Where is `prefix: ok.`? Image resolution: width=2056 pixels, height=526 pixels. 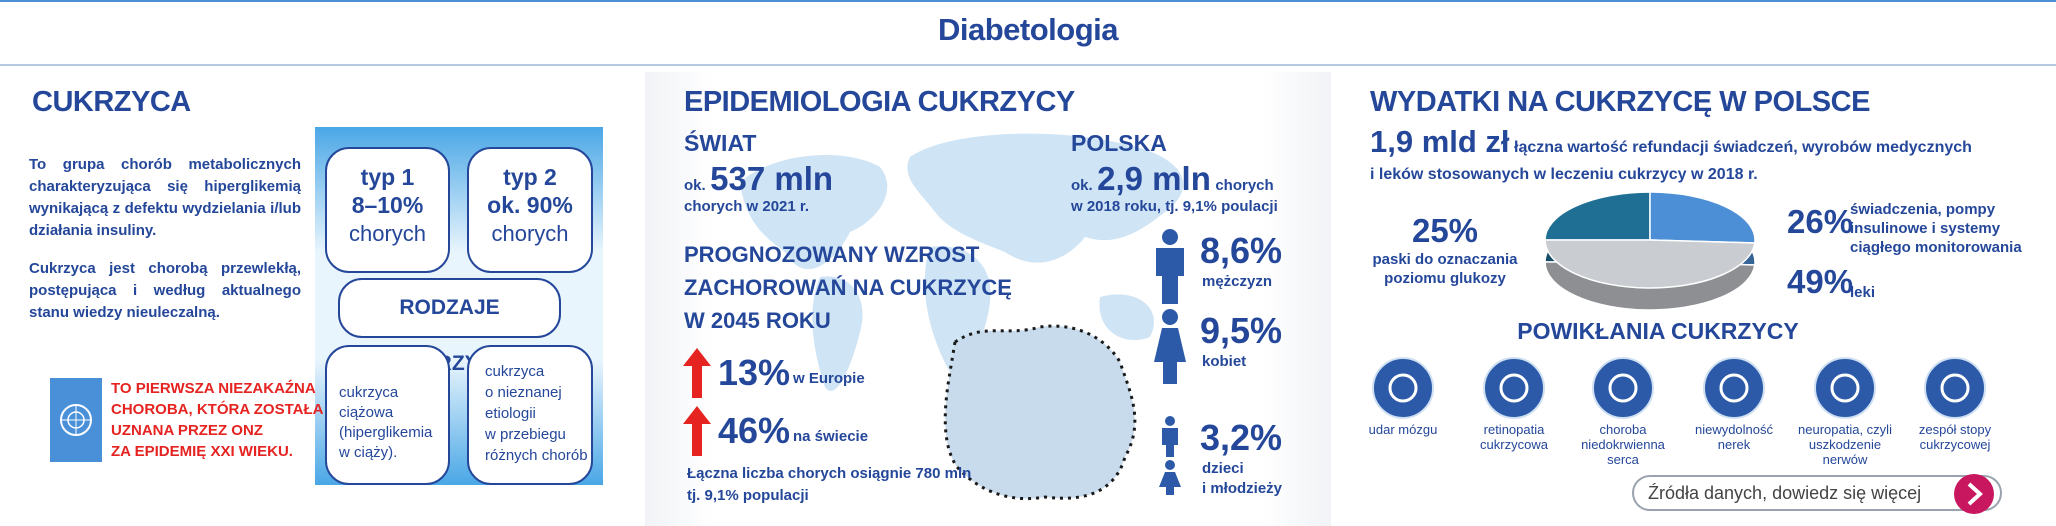 prefix: ok. is located at coordinates (695, 185).